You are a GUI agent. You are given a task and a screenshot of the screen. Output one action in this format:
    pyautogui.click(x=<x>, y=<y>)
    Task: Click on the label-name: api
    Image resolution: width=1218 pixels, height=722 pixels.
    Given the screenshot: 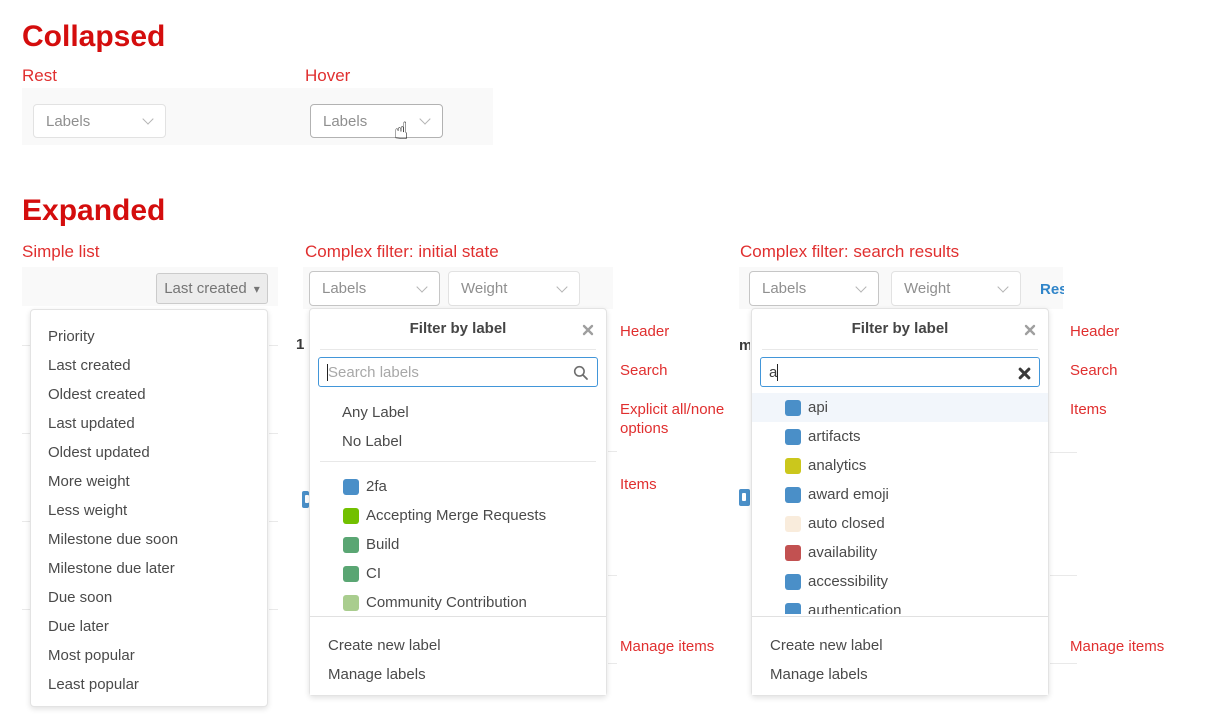 What is the action you would take?
    pyautogui.click(x=818, y=407)
    